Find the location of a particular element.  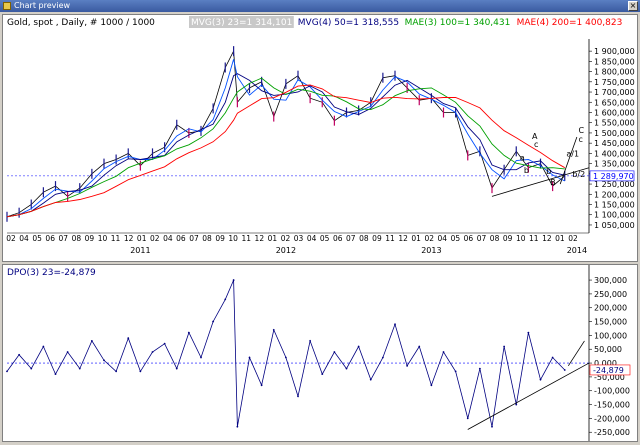

dpo-support-trendline is located at coordinates (528, 396).